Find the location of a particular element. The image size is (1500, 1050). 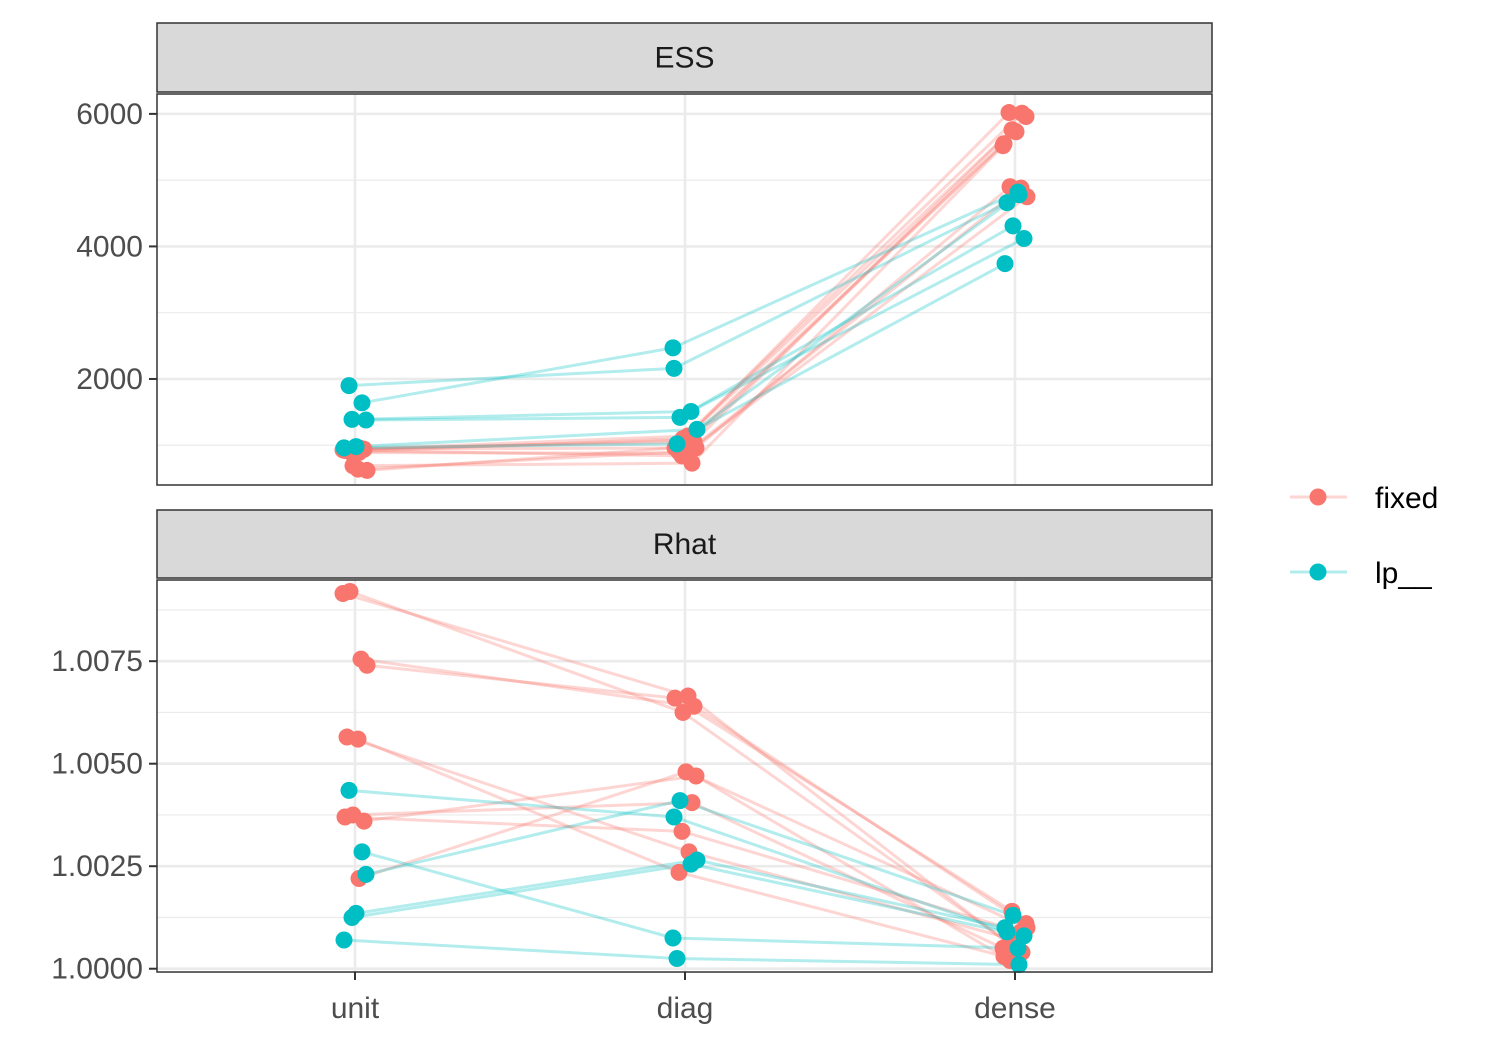

x-tick-label: dense is located at coordinates (1015, 1008).